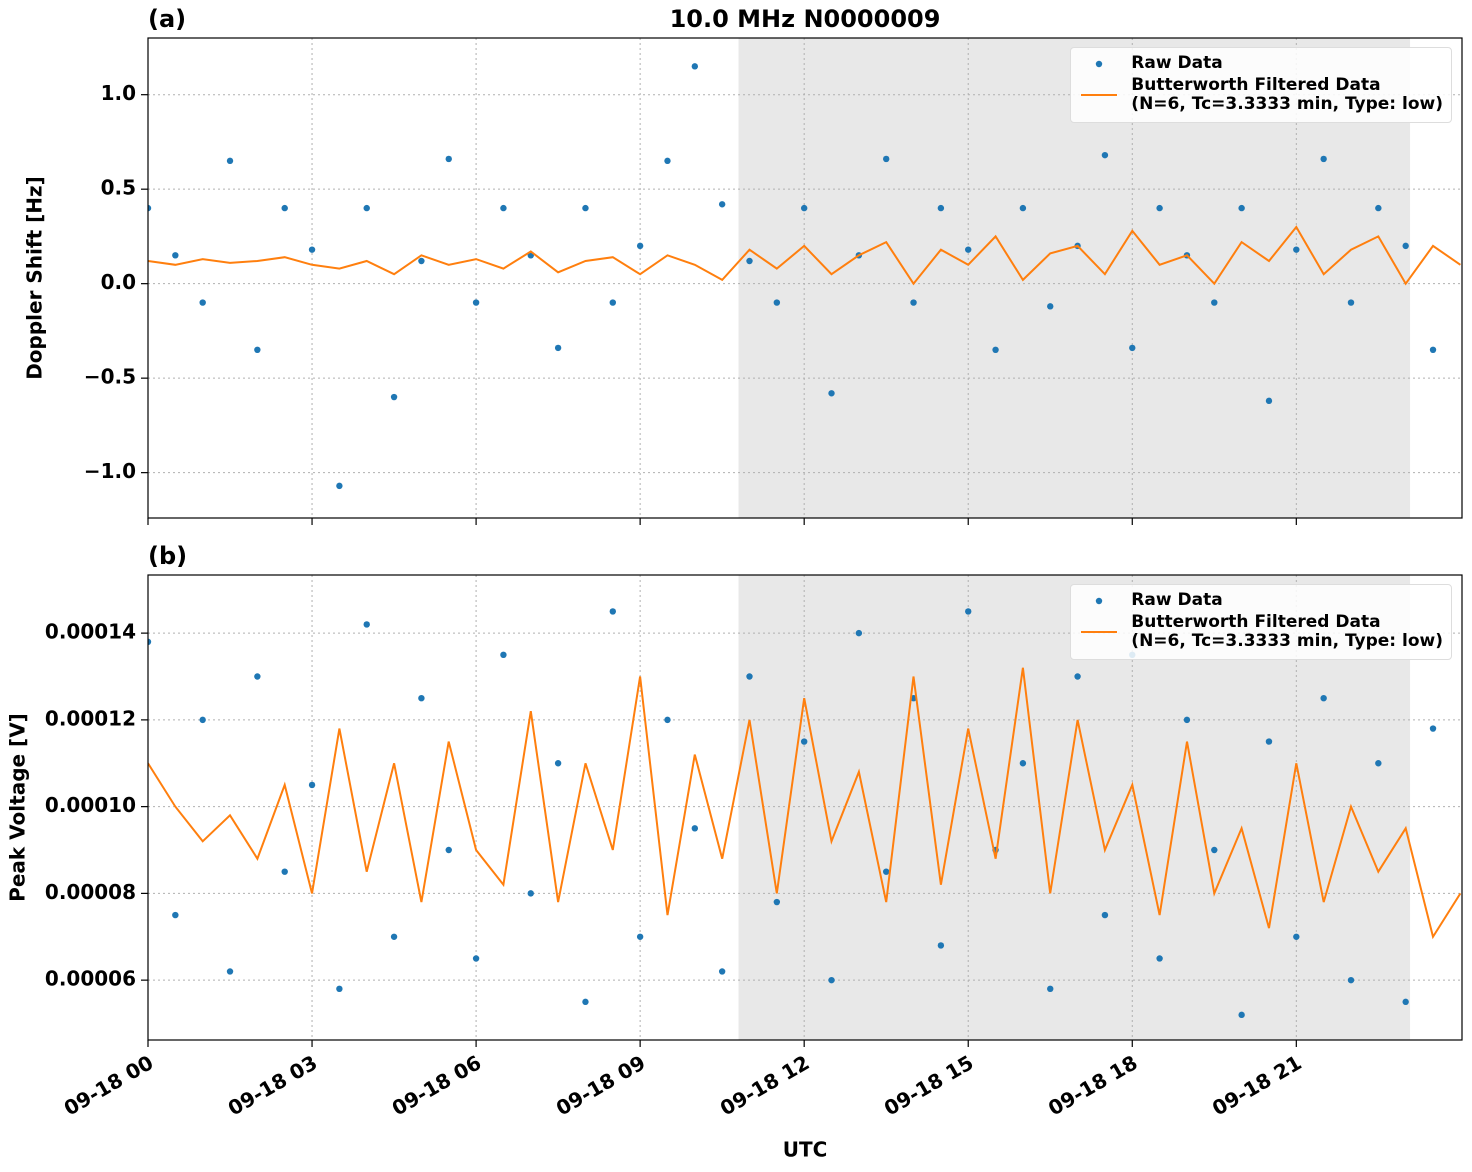  Describe the element at coordinates (765, 1085) in the screenshot. I see `x-tick-label: 09-18 12` at that location.